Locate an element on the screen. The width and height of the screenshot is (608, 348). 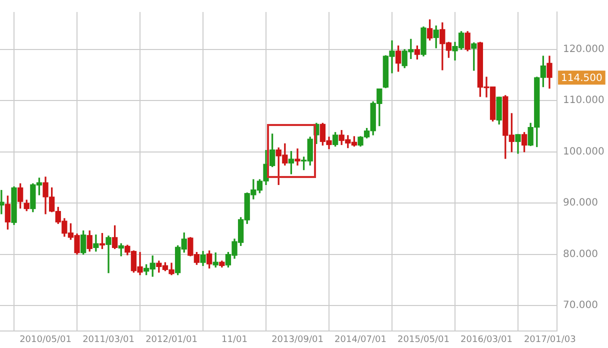
y-tick-label: 70.000 is located at coordinates (580, 306).